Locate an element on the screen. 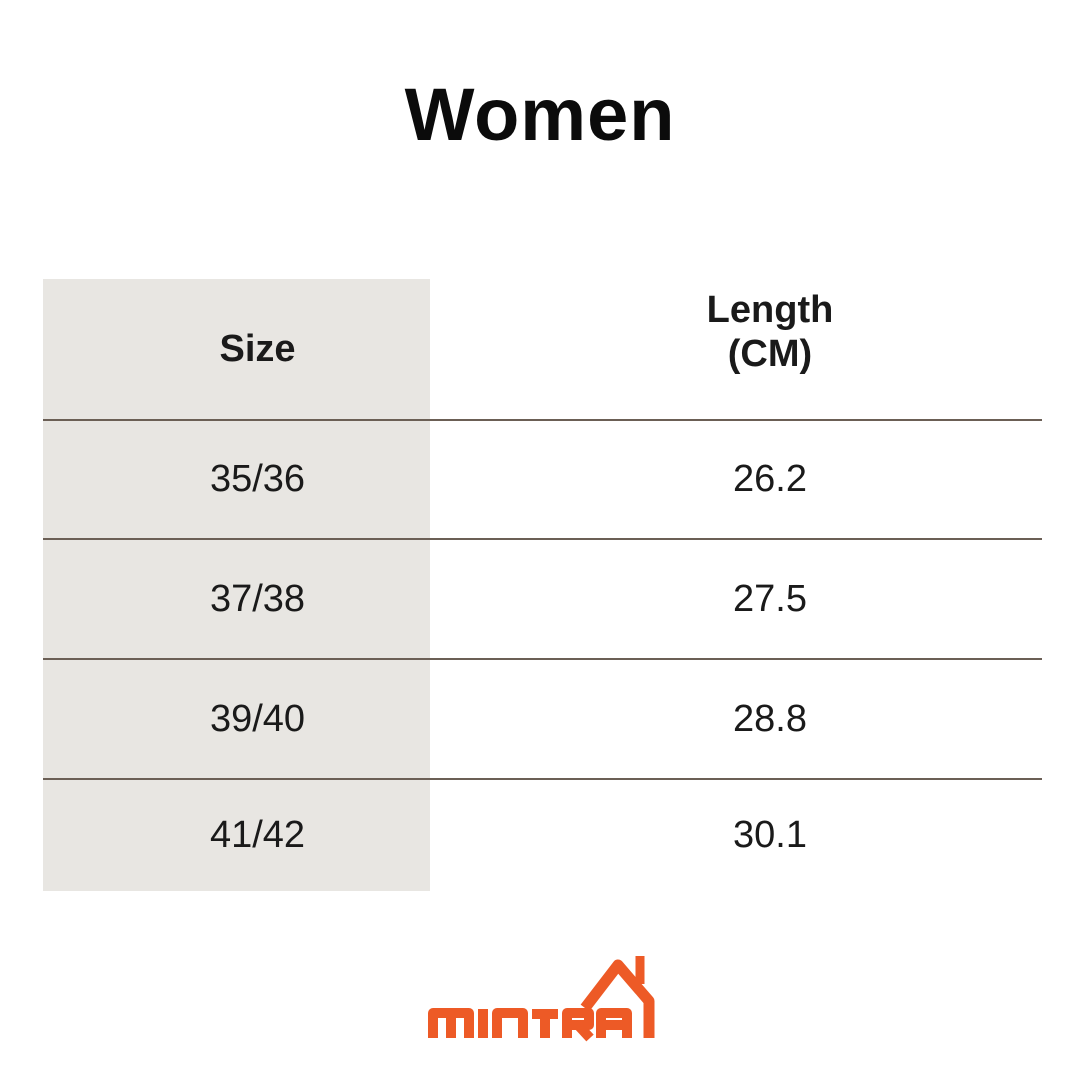 The height and width of the screenshot is (1080, 1080). size-cell-row2: 37/38 is located at coordinates (236, 598).